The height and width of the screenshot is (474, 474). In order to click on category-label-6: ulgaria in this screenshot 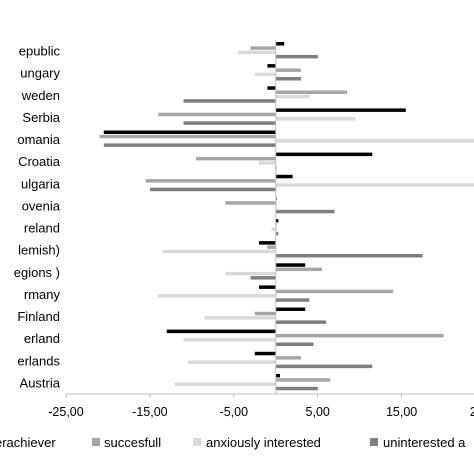, I will do `click(41, 183)`.